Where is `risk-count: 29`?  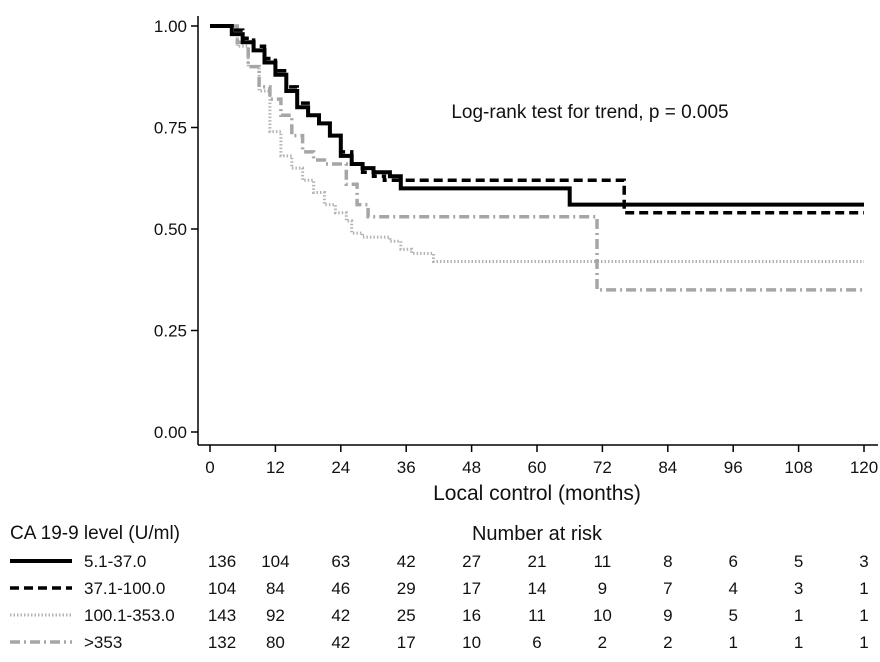
risk-count: 29 is located at coordinates (406, 588).